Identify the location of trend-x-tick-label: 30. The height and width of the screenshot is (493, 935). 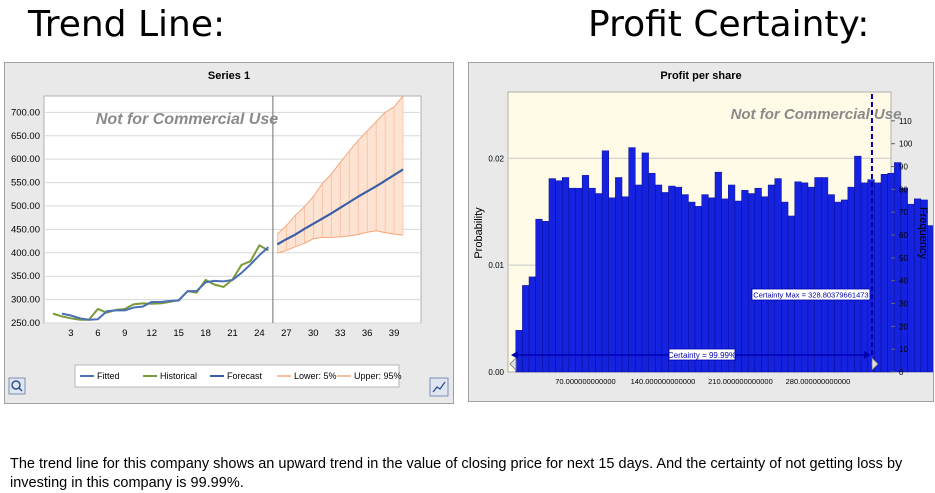
(313, 333).